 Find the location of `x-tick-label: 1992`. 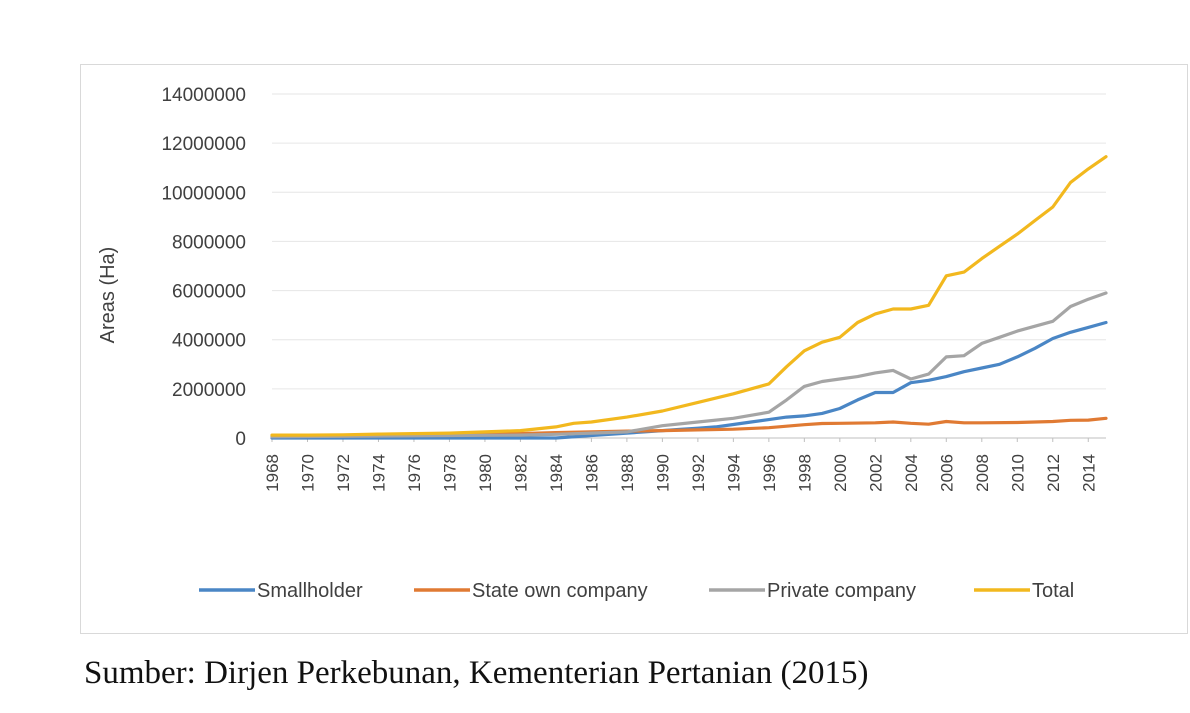

x-tick-label: 1992 is located at coordinates (698, 473).